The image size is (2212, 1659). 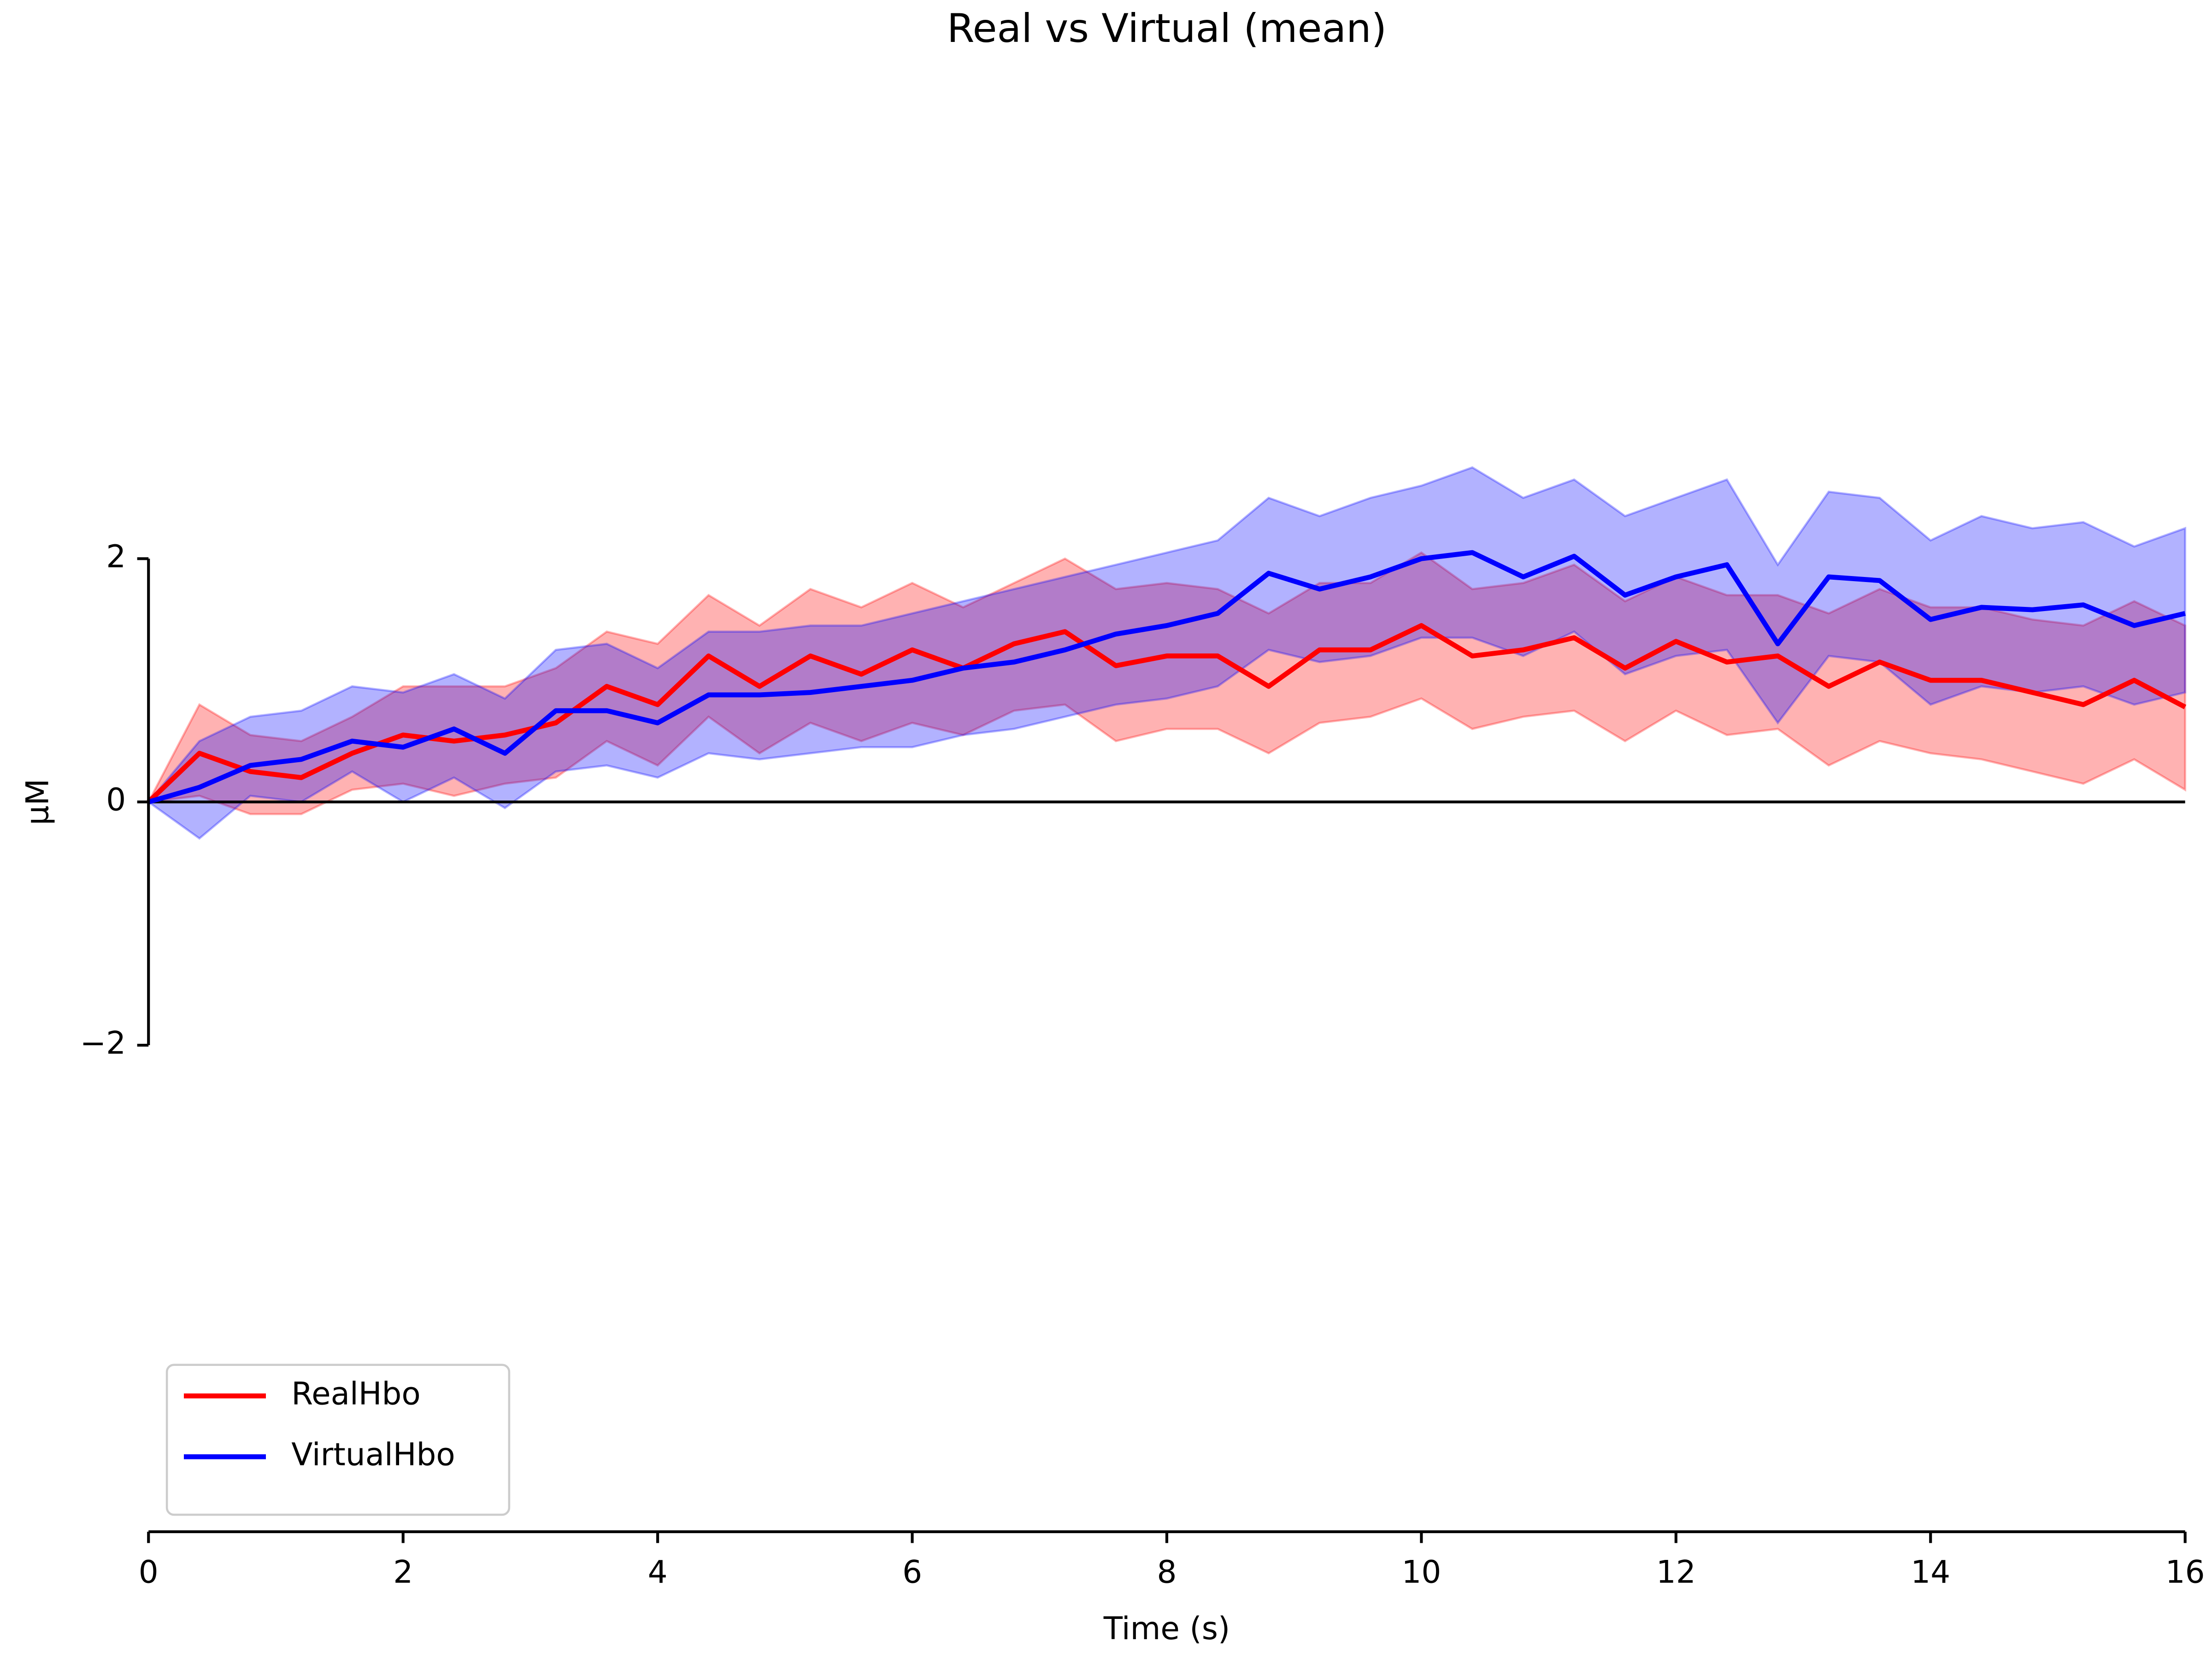 What do you see at coordinates (355, 1394) in the screenshot?
I see `legend-label: RealHbo` at bounding box center [355, 1394].